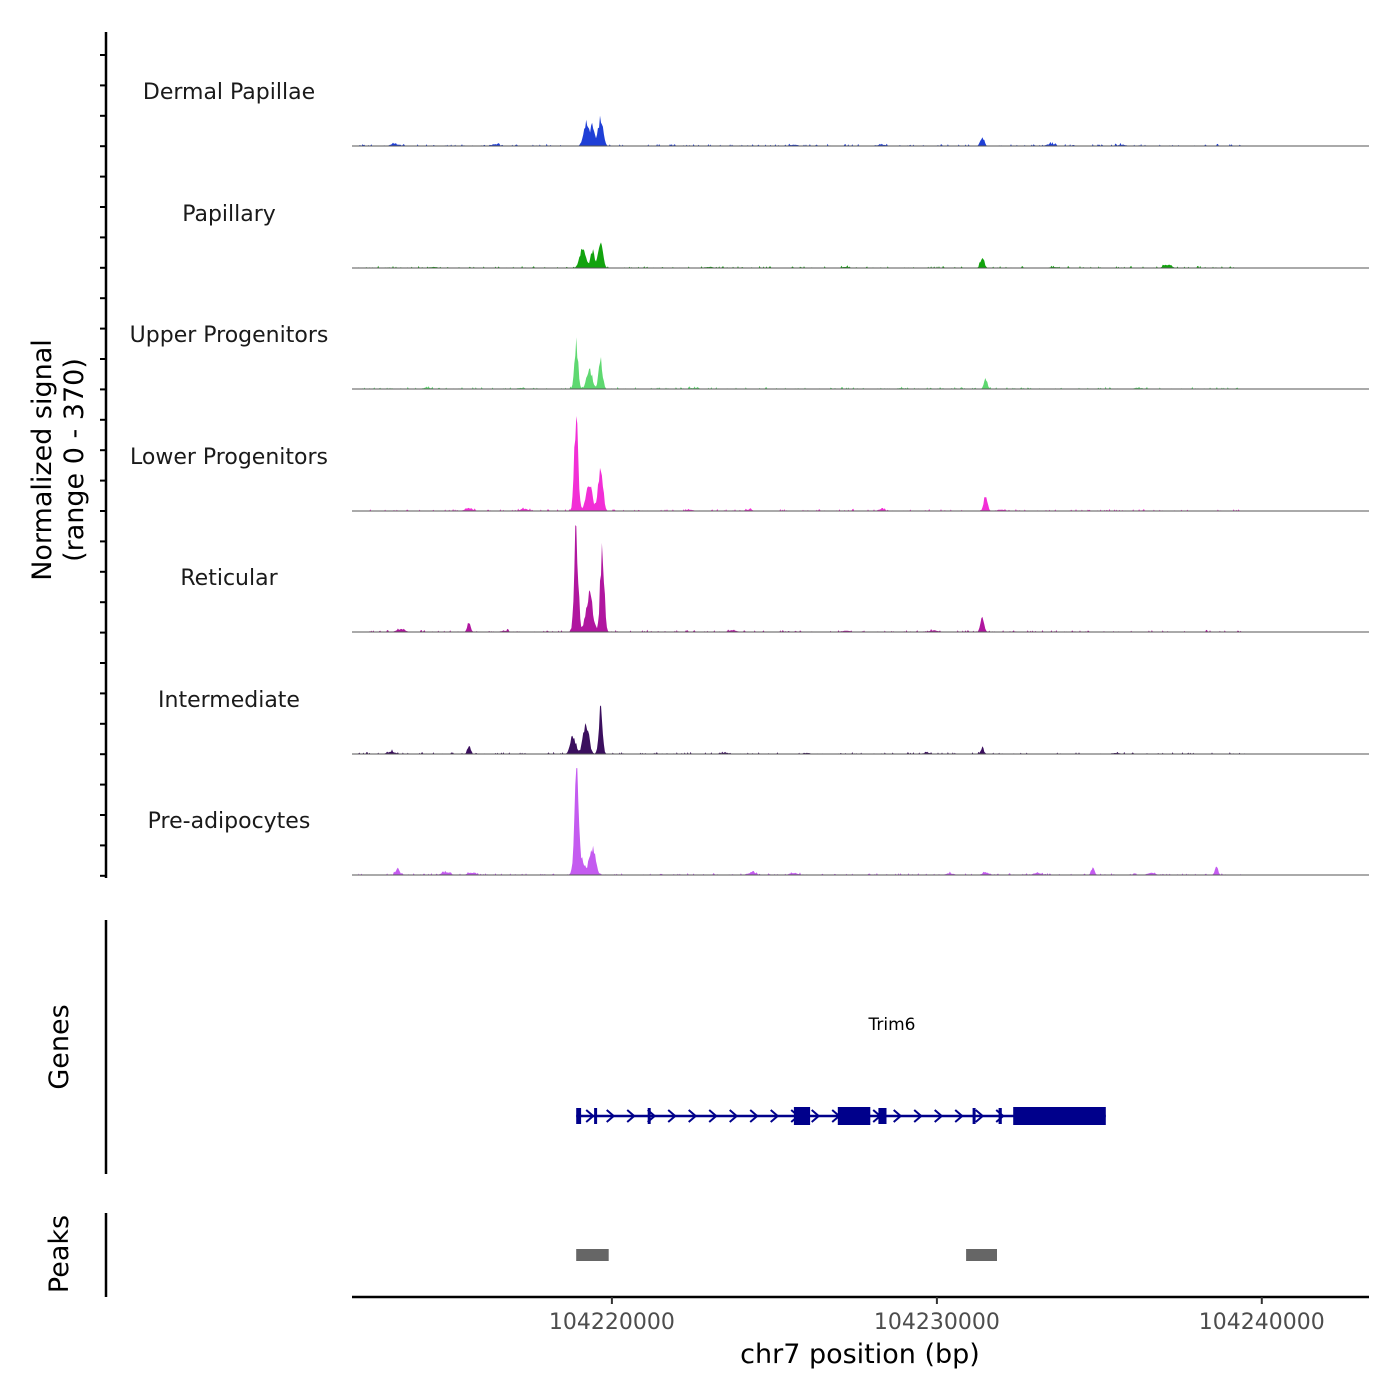 The height and width of the screenshot is (1400, 1400). I want to click on peaks-track: Peaks, so click(520, 1255).